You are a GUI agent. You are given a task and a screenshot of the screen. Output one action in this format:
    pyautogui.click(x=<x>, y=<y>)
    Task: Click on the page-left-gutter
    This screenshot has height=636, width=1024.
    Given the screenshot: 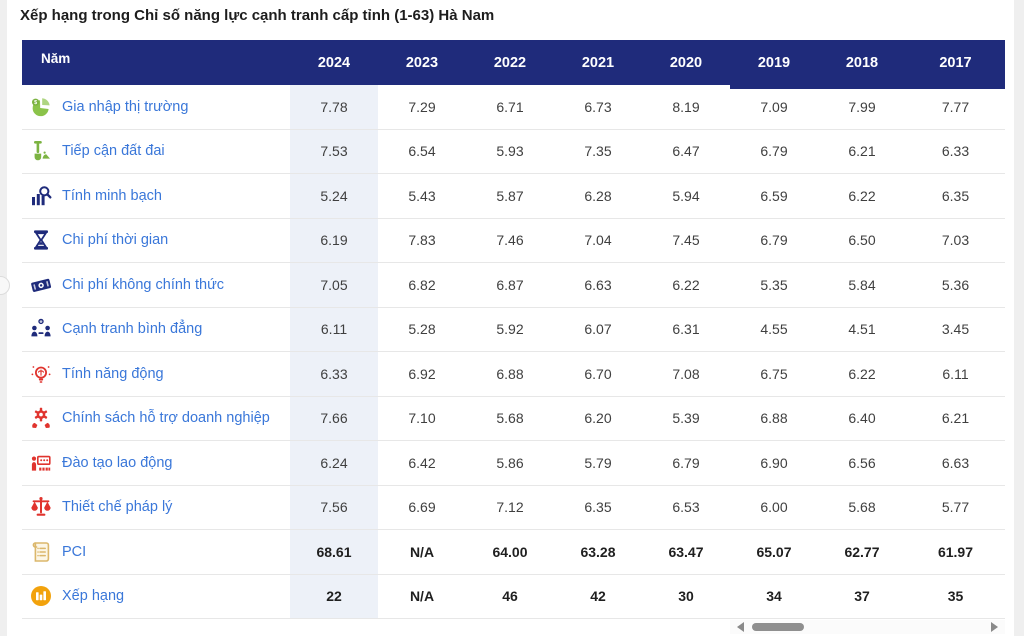 What is the action you would take?
    pyautogui.click(x=3, y=318)
    